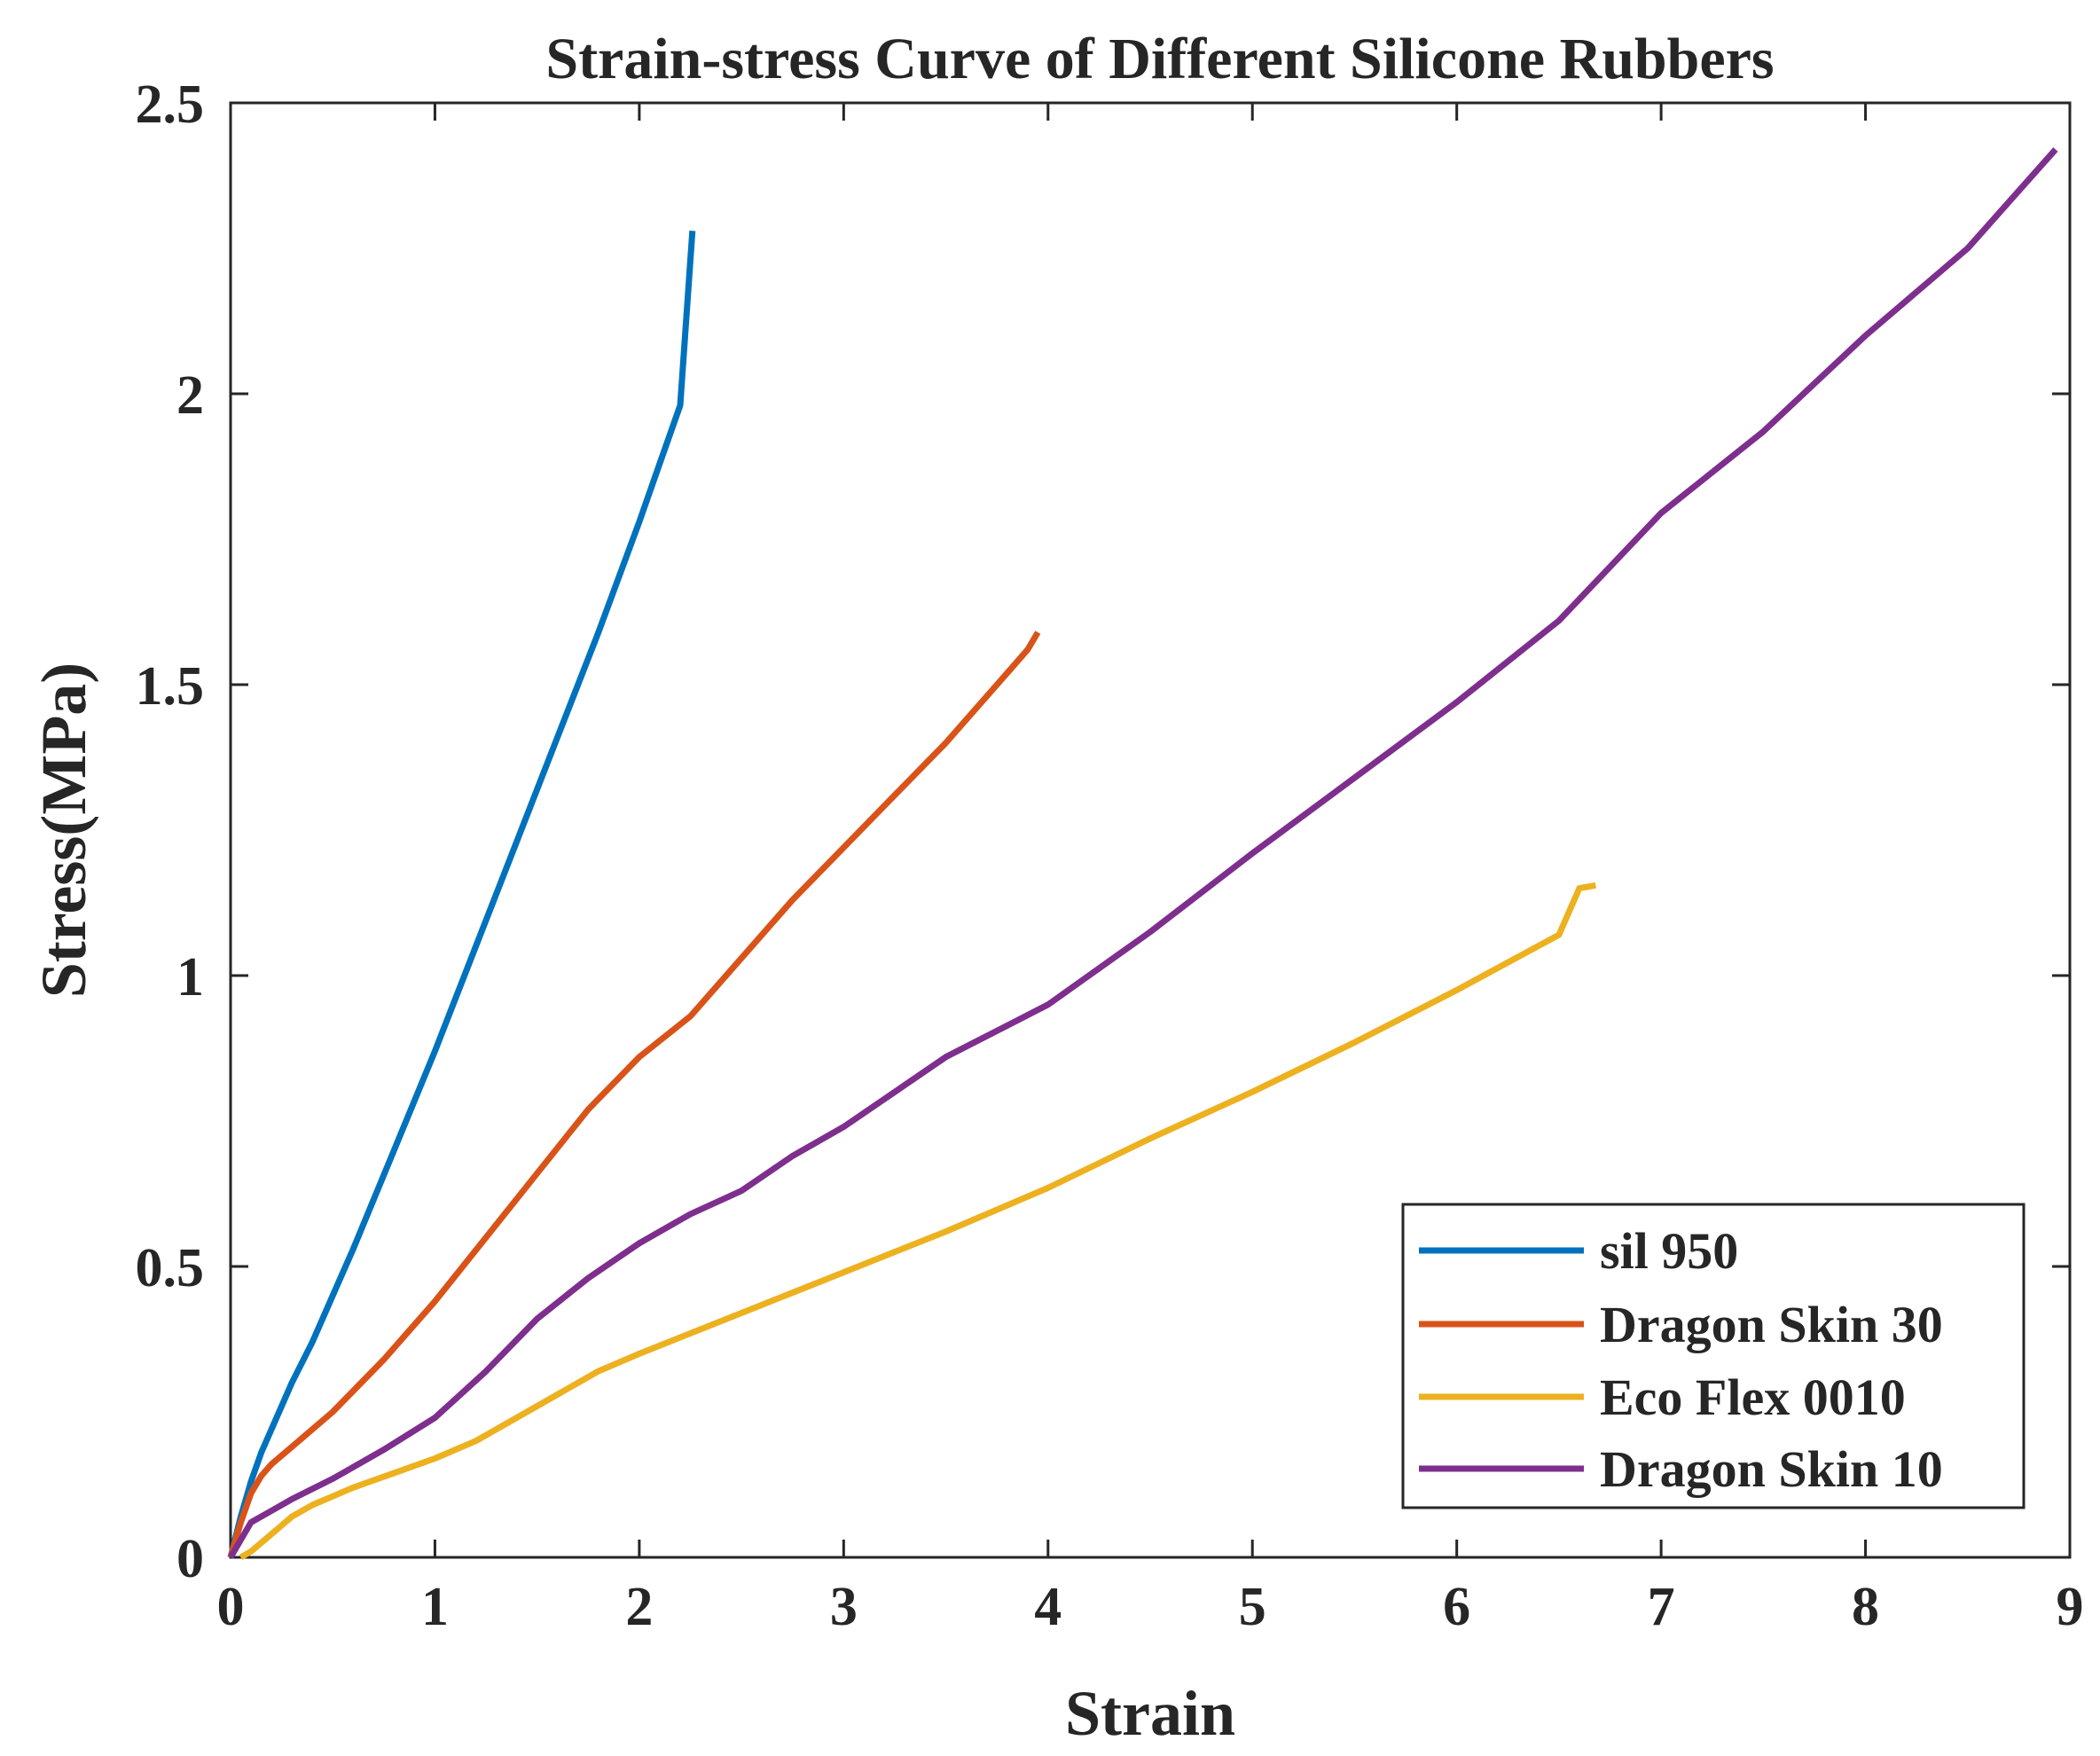  Describe the element at coordinates (1456, 1607) in the screenshot. I see `x-tick-label: 6` at that location.